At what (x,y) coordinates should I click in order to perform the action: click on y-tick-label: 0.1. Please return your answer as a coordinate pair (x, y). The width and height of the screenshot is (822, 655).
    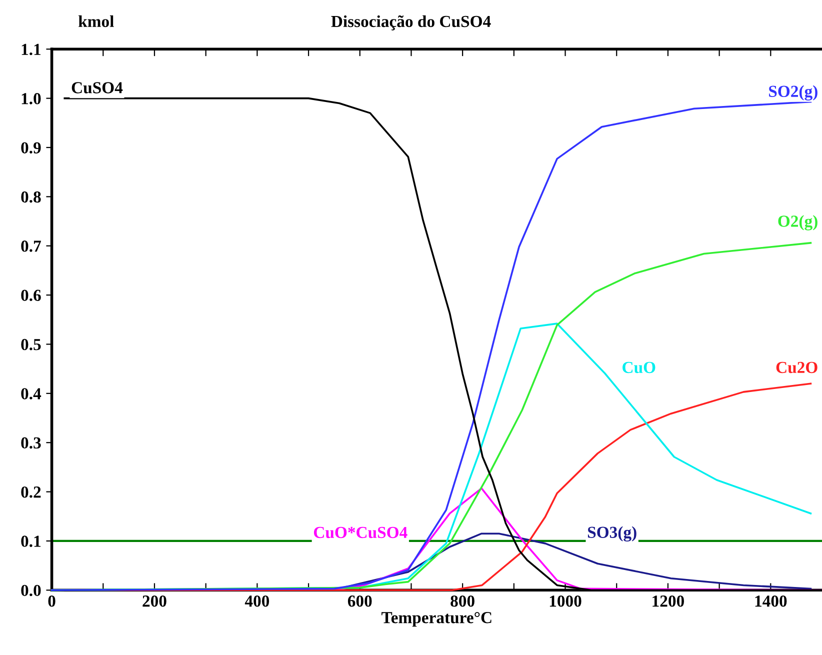
    Looking at the image, I should click on (31, 541).